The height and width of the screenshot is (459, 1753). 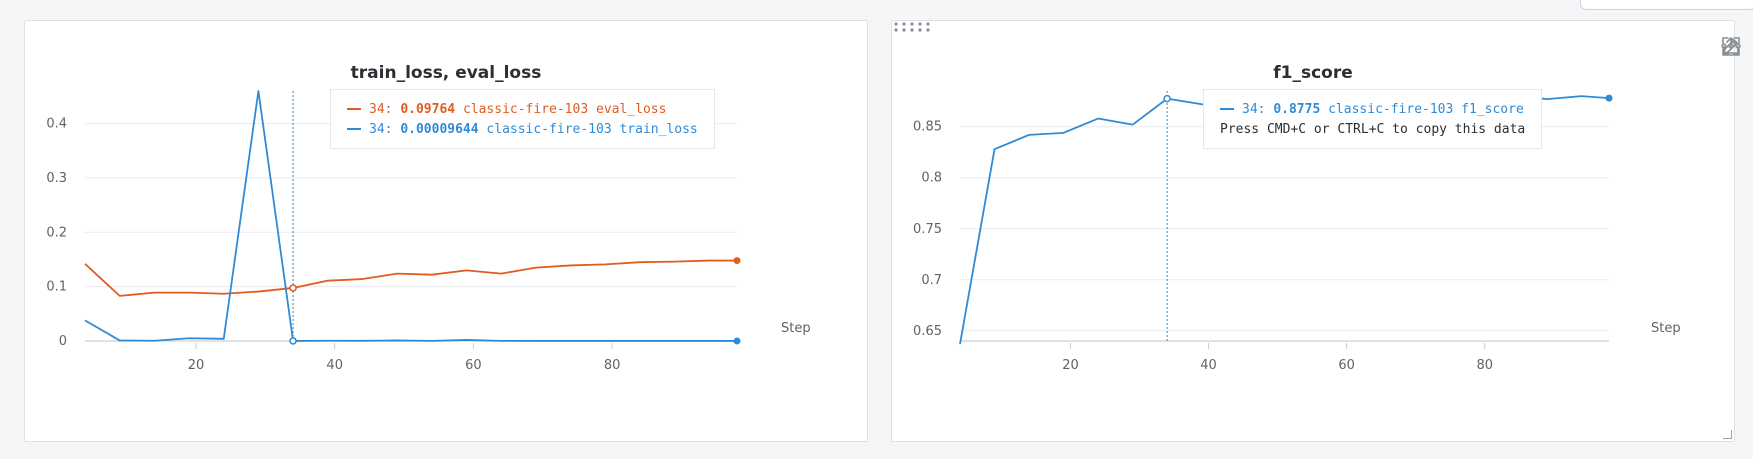 What do you see at coordinates (56, 232) in the screenshot?
I see `y-tick-label: 0.2` at bounding box center [56, 232].